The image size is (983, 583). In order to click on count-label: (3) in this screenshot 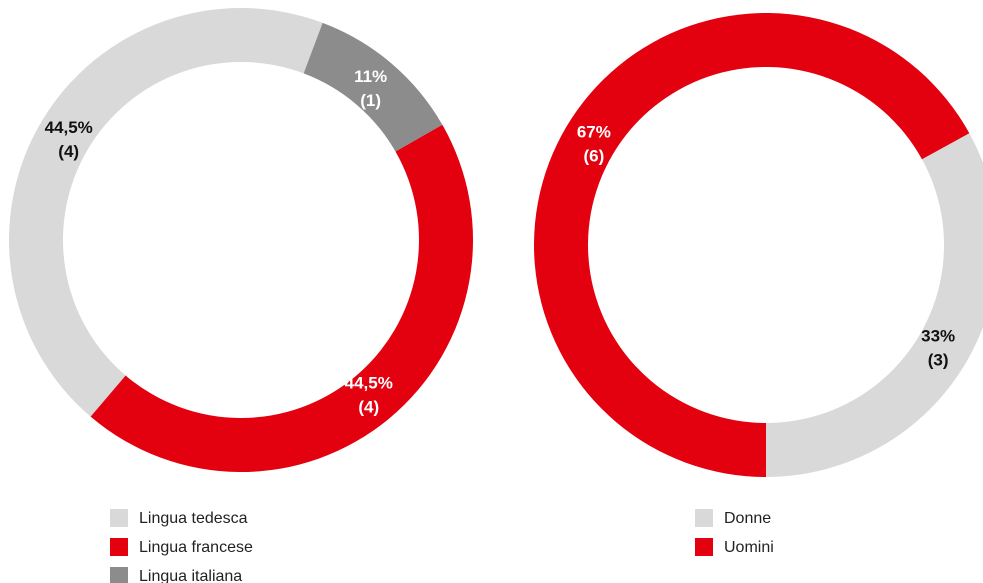, I will do `click(938, 359)`.